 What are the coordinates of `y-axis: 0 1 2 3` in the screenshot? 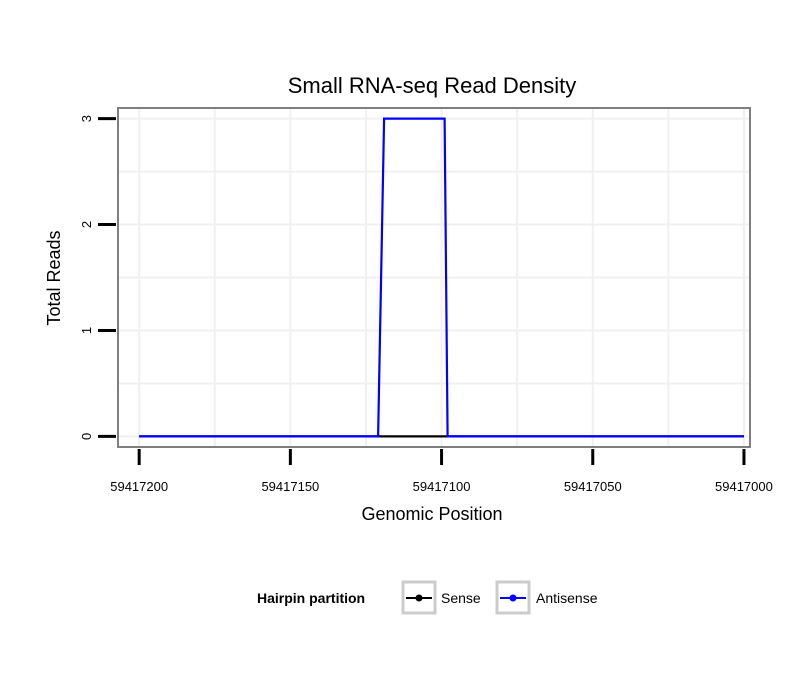 It's located at (97, 277).